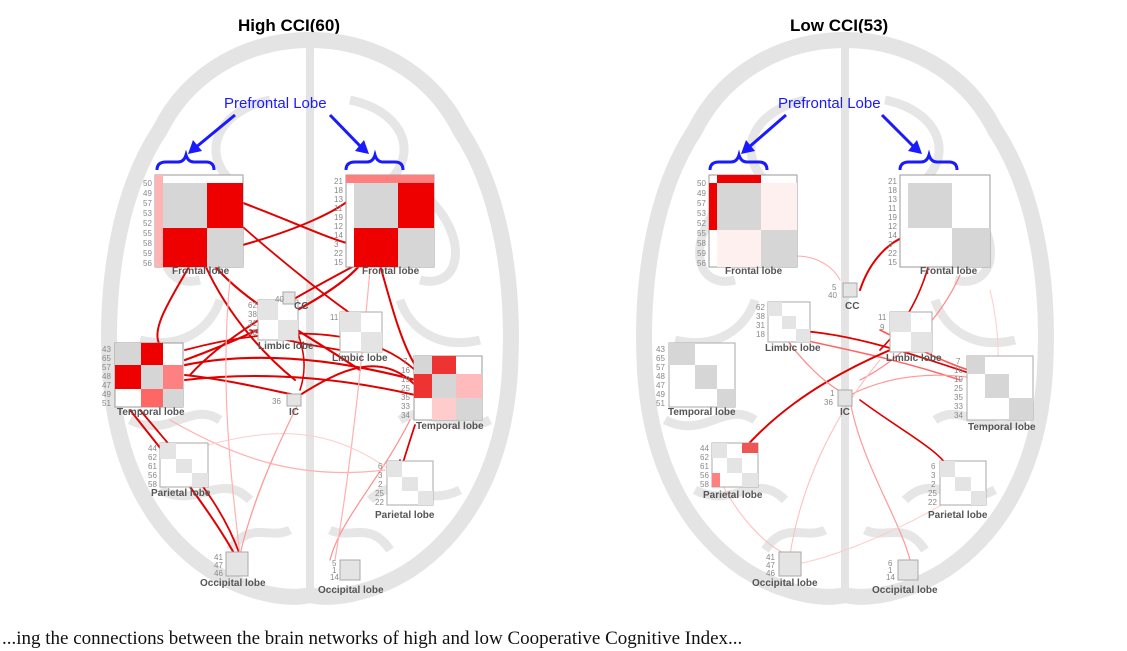 This screenshot has height=651, width=1127. I want to click on svg-text: 40, so click(279, 299).